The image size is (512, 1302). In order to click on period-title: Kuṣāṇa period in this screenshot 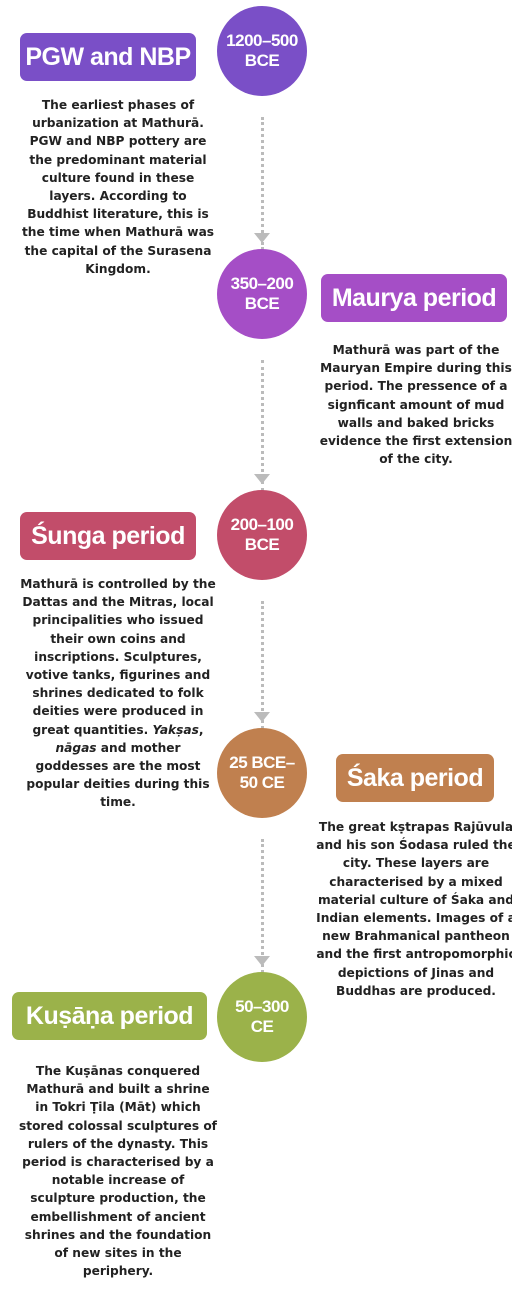, I will do `click(109, 1016)`.